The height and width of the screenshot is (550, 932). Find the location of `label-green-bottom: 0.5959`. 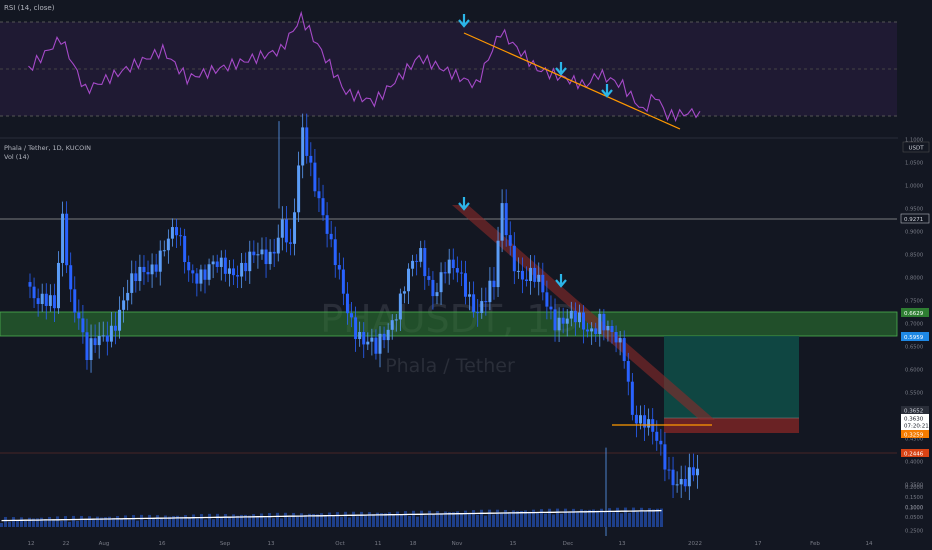

label-green-bottom: 0.5959 is located at coordinates (914, 338).